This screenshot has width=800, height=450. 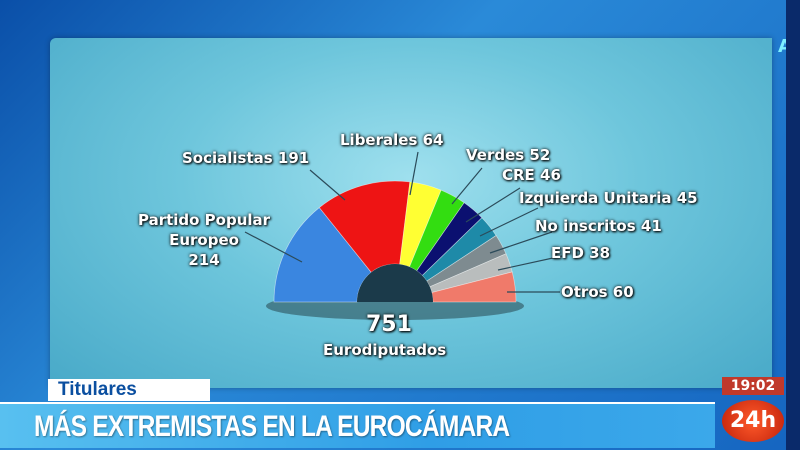 I want to click on label-cre: CRE 46, so click(x=531, y=175).